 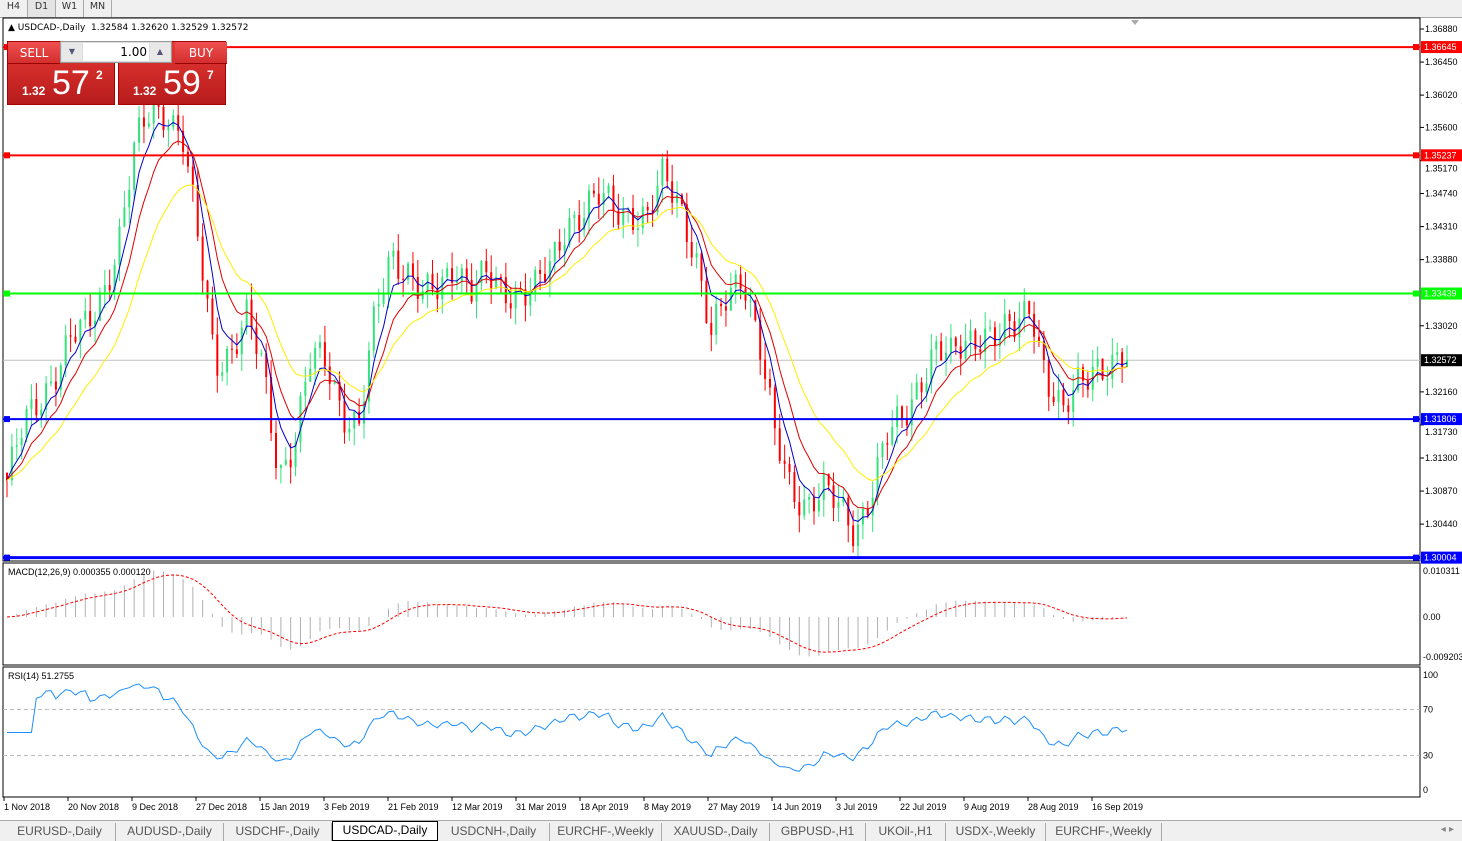 I want to click on level-handle-right, so click(x=1416, y=557).